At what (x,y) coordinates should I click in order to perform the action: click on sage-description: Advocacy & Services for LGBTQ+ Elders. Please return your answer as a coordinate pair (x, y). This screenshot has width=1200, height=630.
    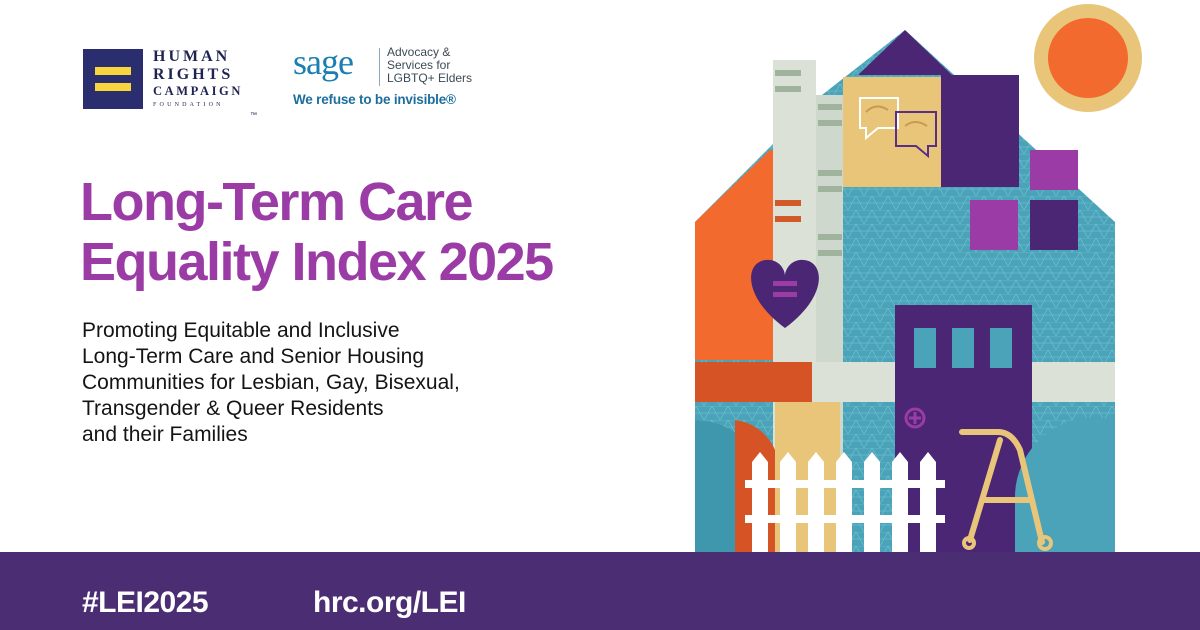
    Looking at the image, I should click on (430, 65).